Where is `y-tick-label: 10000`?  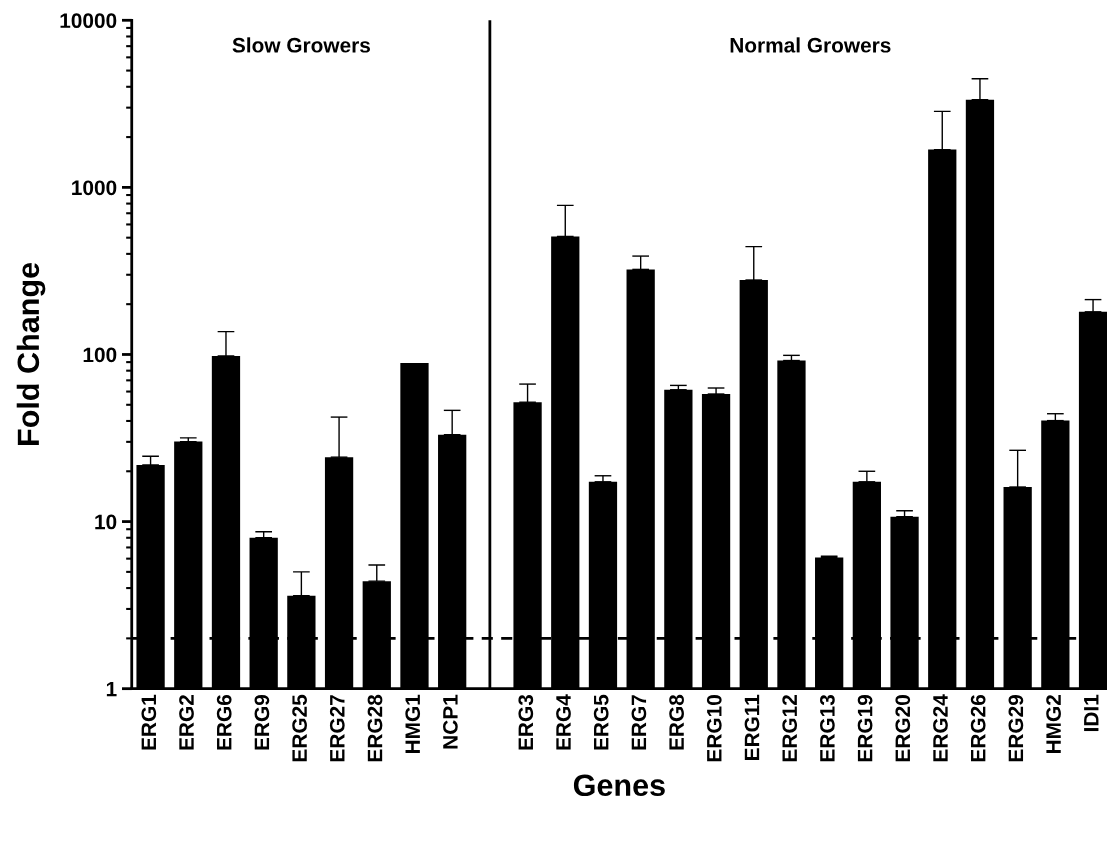 y-tick-label: 10000 is located at coordinates (88, 21).